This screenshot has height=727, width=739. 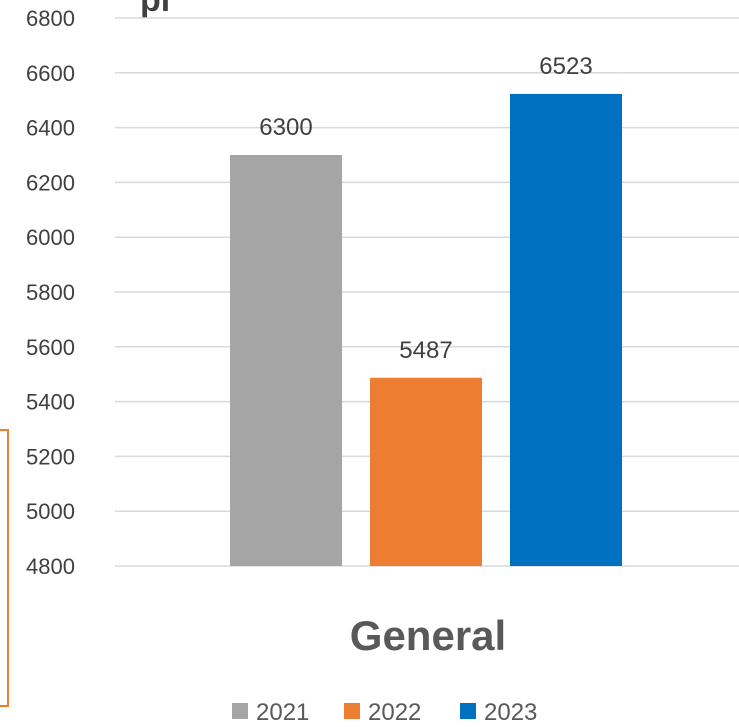 I want to click on y-tick-label: 5000, so click(x=50, y=511).